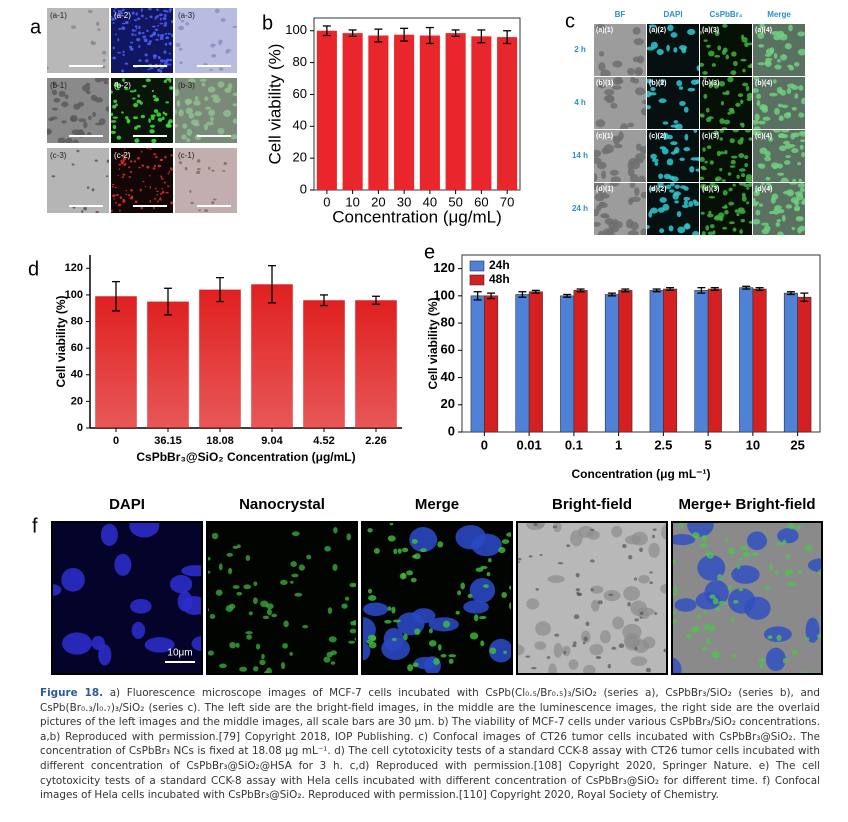  Describe the element at coordinates (451, 430) in the screenshot. I see `y-tick-label: 0` at that location.